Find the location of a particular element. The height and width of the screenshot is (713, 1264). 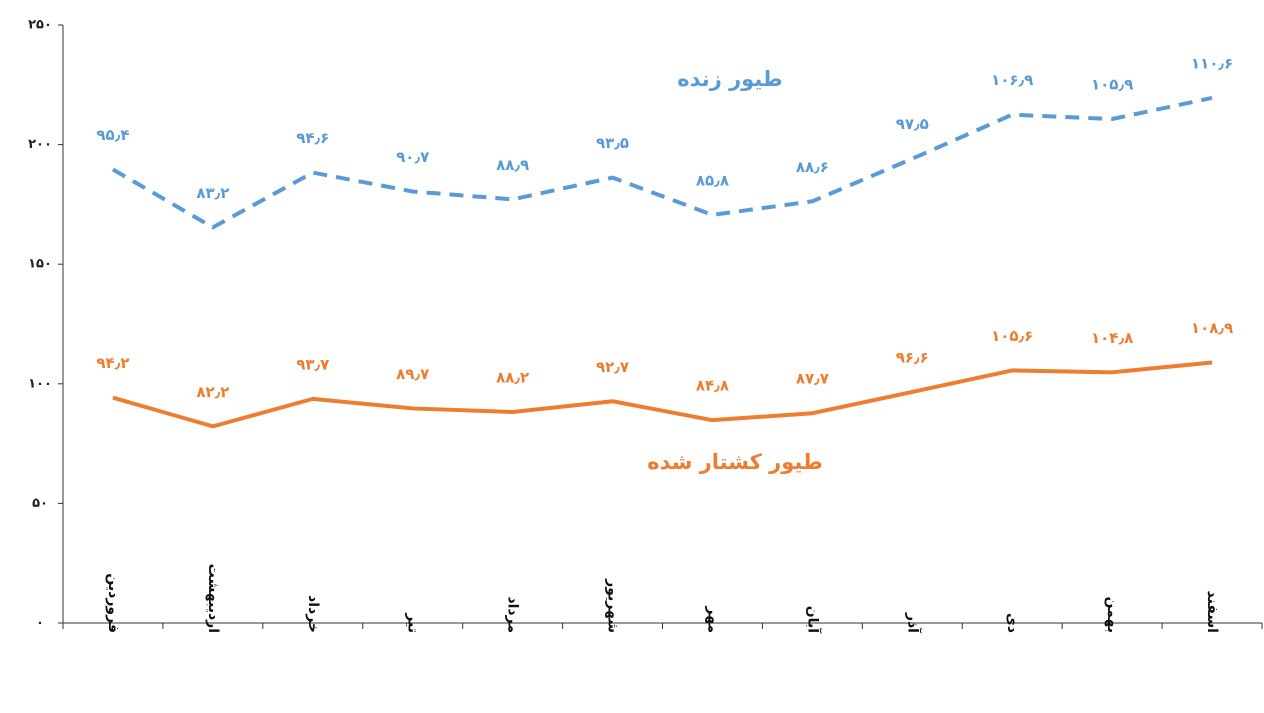

y-tick-label: ۱۵۰ is located at coordinates (40, 264).